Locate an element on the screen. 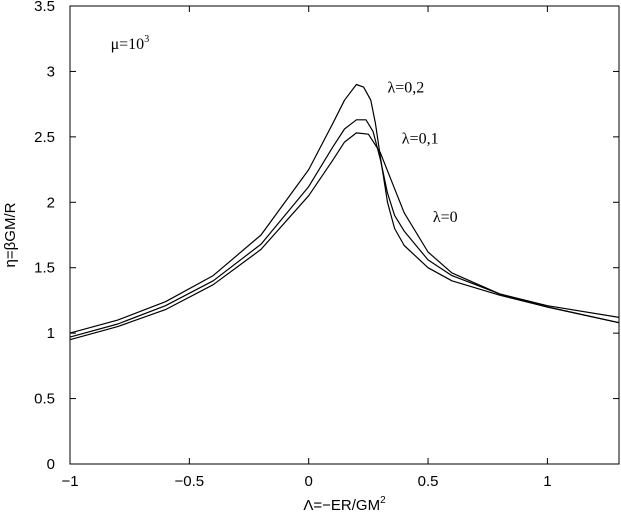 This screenshot has width=621, height=514. y-tick-label: 3.5 is located at coordinates (44, 7).